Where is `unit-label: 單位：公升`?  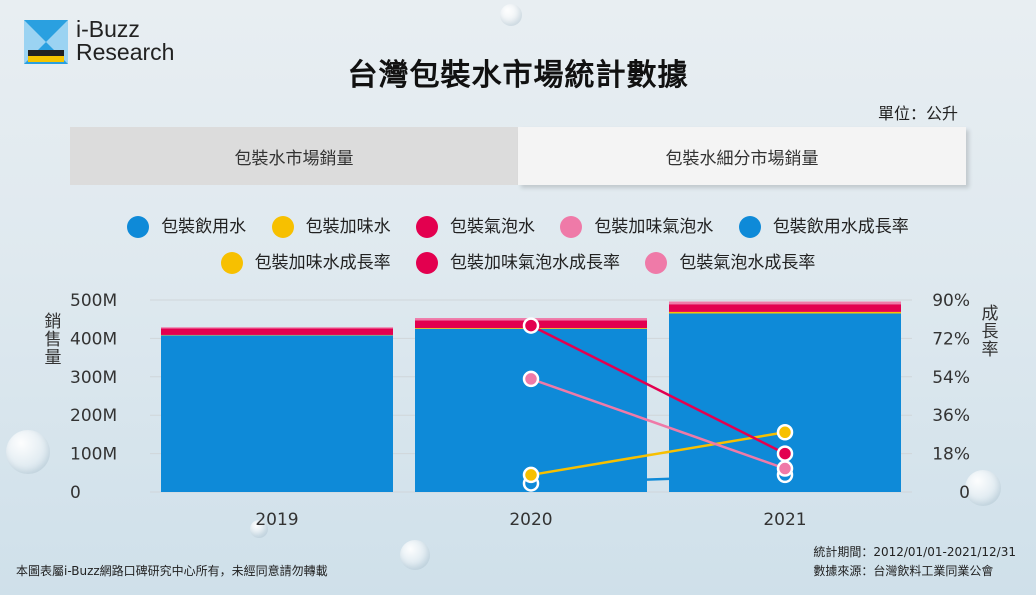
unit-label: 單位：公升 is located at coordinates (917, 113).